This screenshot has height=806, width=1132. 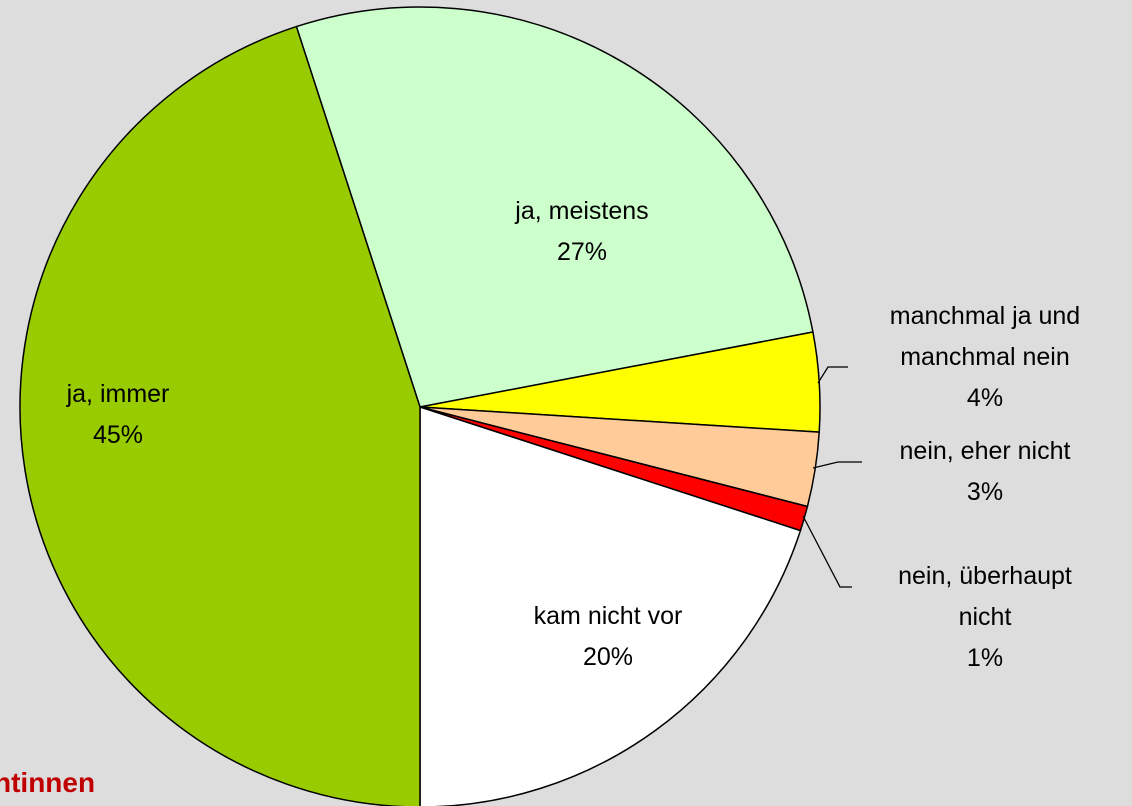 I want to click on slice-label: ja, immer 45%, so click(x=124, y=415).